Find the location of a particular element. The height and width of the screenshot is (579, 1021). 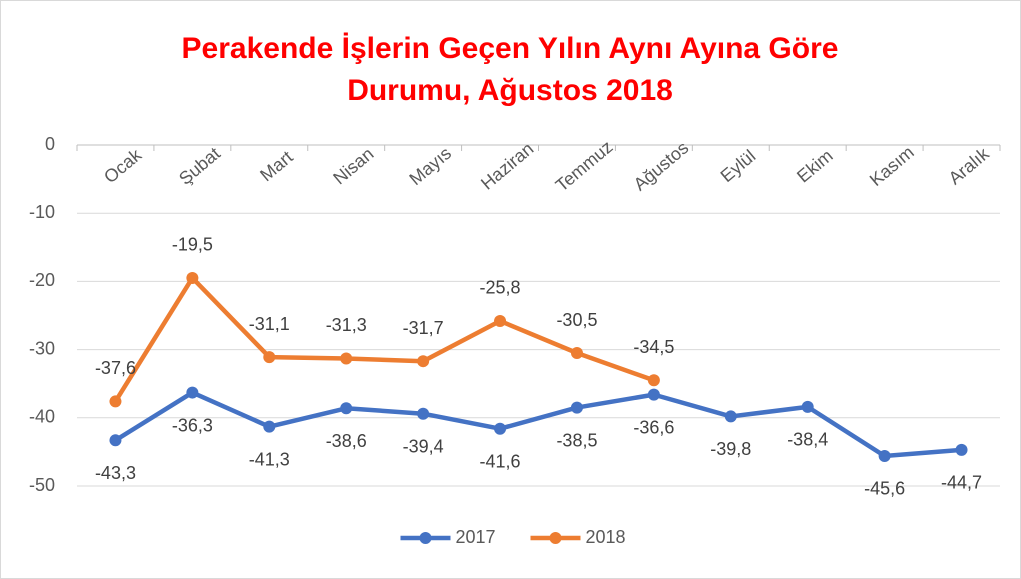

x-tick-label: Şubat is located at coordinates (199, 166).